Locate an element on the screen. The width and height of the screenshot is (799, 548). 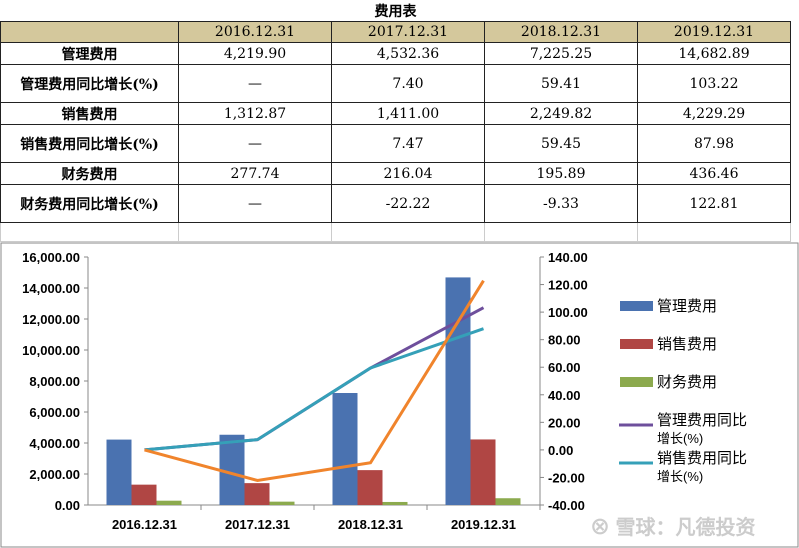
right-tick-label: 0.00 is located at coordinates (560, 450).